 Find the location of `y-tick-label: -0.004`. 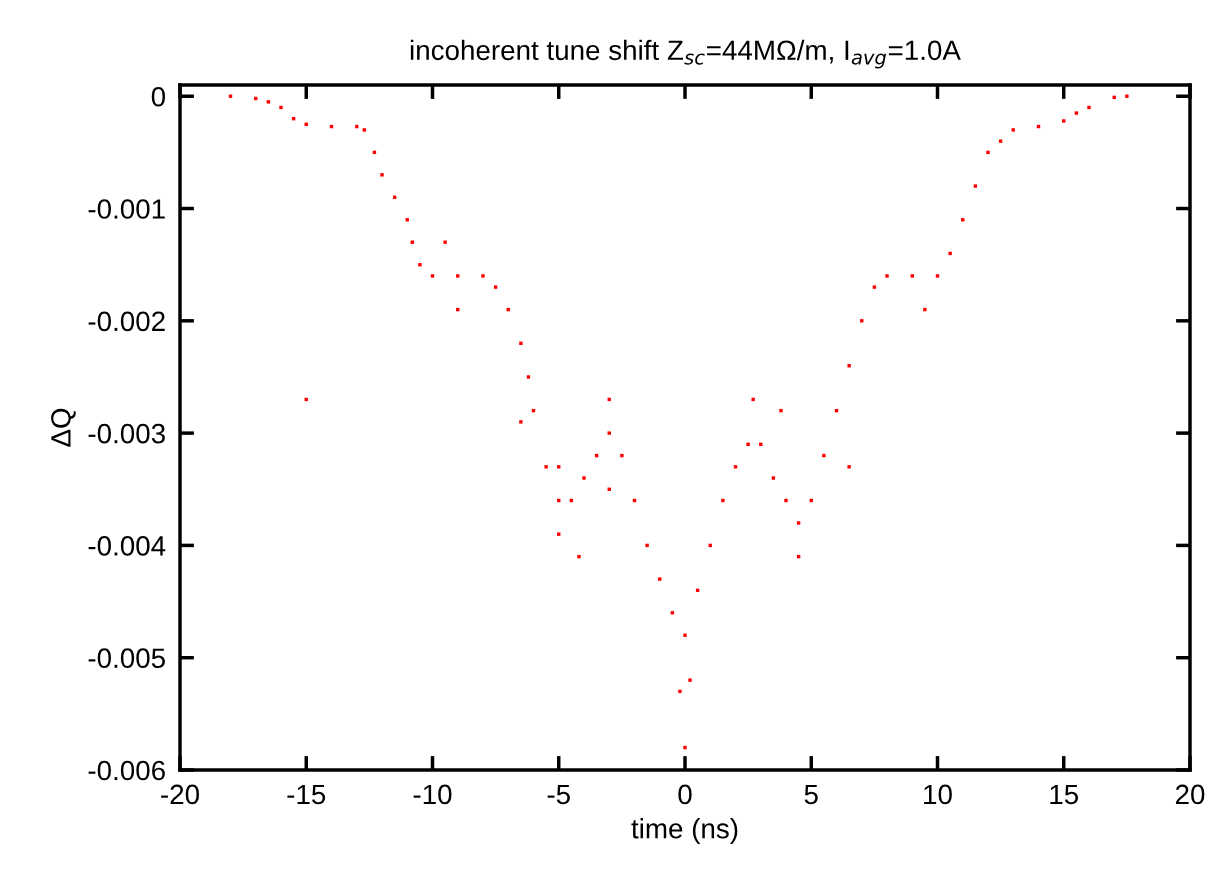

y-tick-label: -0.004 is located at coordinates (127, 546).